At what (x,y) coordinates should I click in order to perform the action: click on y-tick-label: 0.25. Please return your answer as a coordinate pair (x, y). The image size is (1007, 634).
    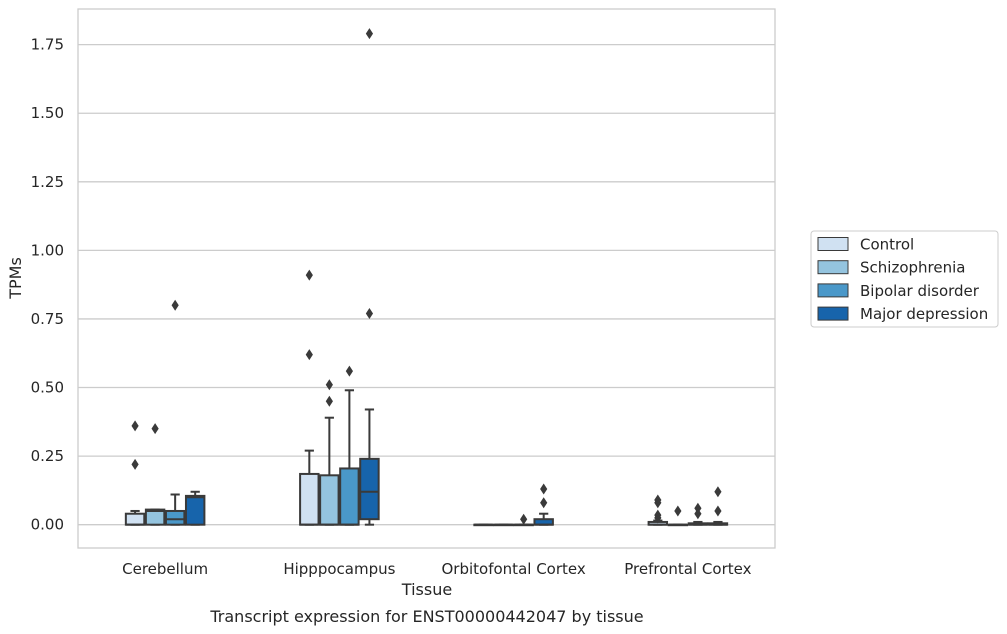
    Looking at the image, I should click on (47, 456).